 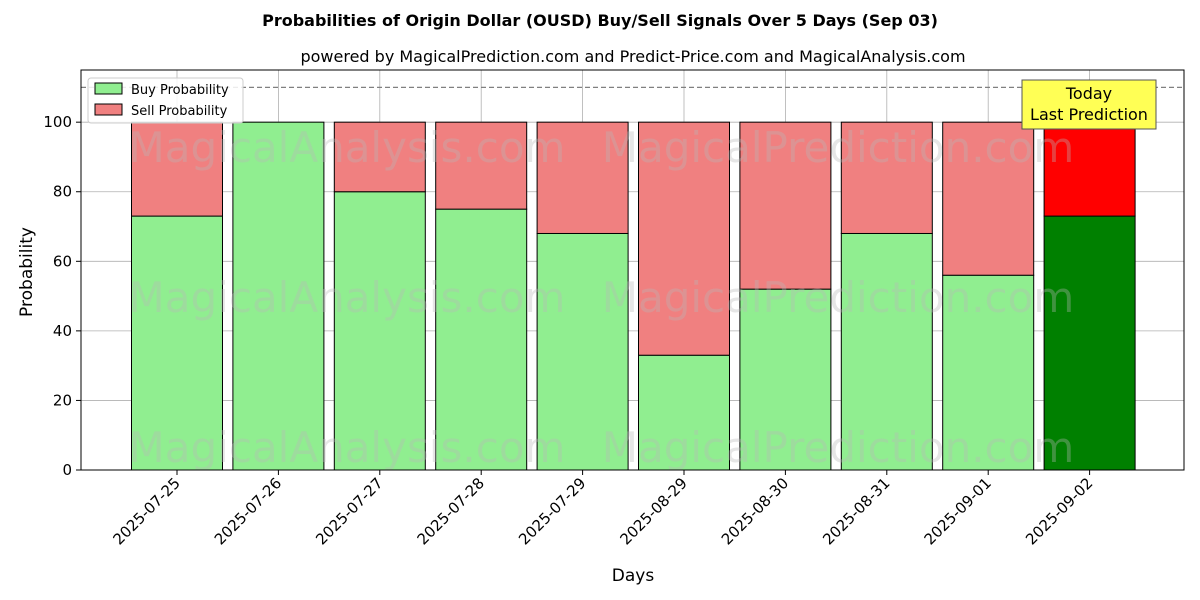 What do you see at coordinates (27, 272) in the screenshot?
I see `y-axis-label: Probability` at bounding box center [27, 272].